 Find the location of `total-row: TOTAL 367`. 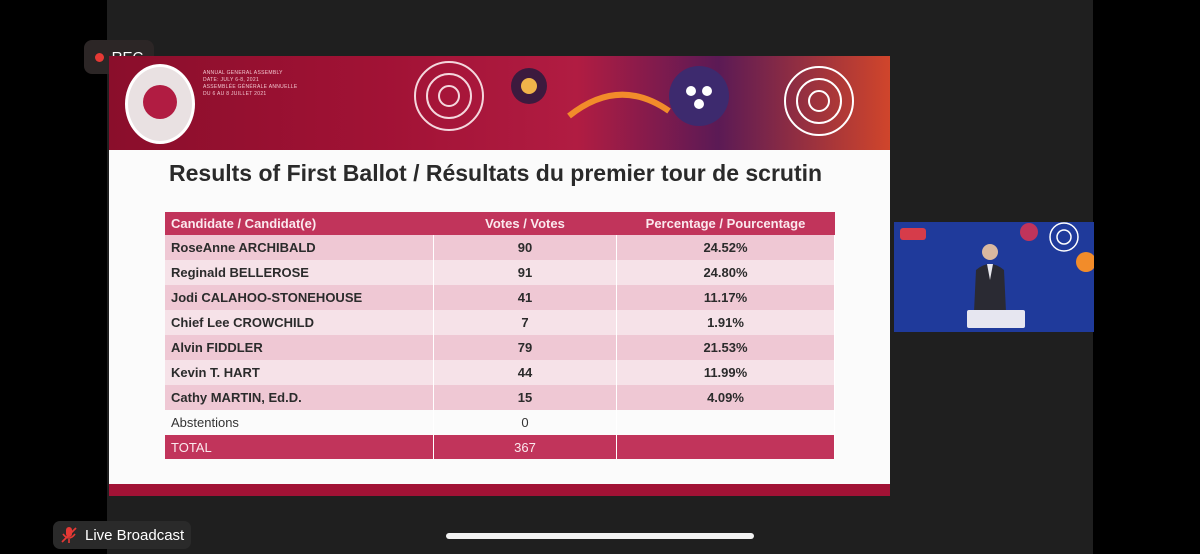

total-row: TOTAL 367 is located at coordinates (500, 447).